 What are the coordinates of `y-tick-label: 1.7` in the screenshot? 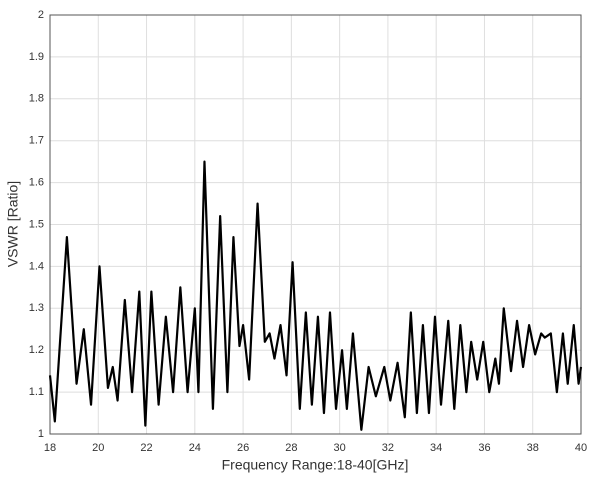 It's located at (36, 141).